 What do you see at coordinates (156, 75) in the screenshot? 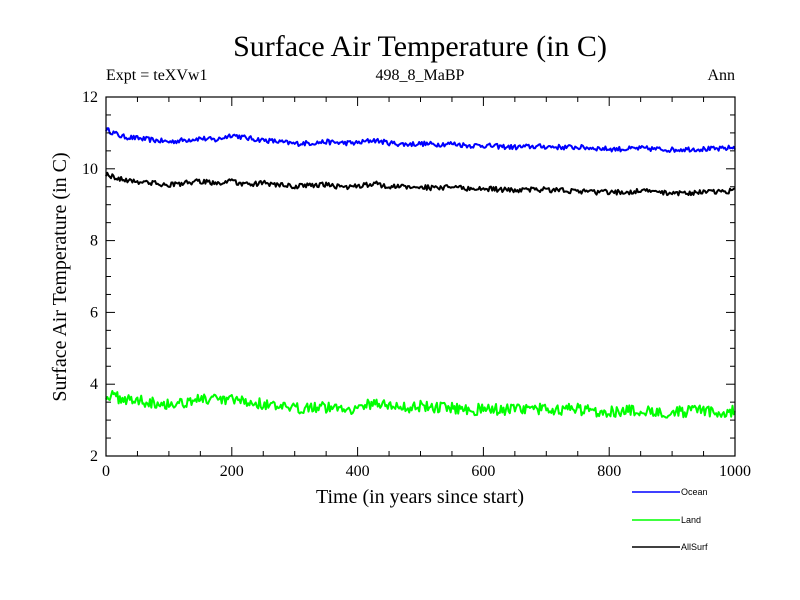
I see `subtitle-left: Expt = teXVw1` at bounding box center [156, 75].